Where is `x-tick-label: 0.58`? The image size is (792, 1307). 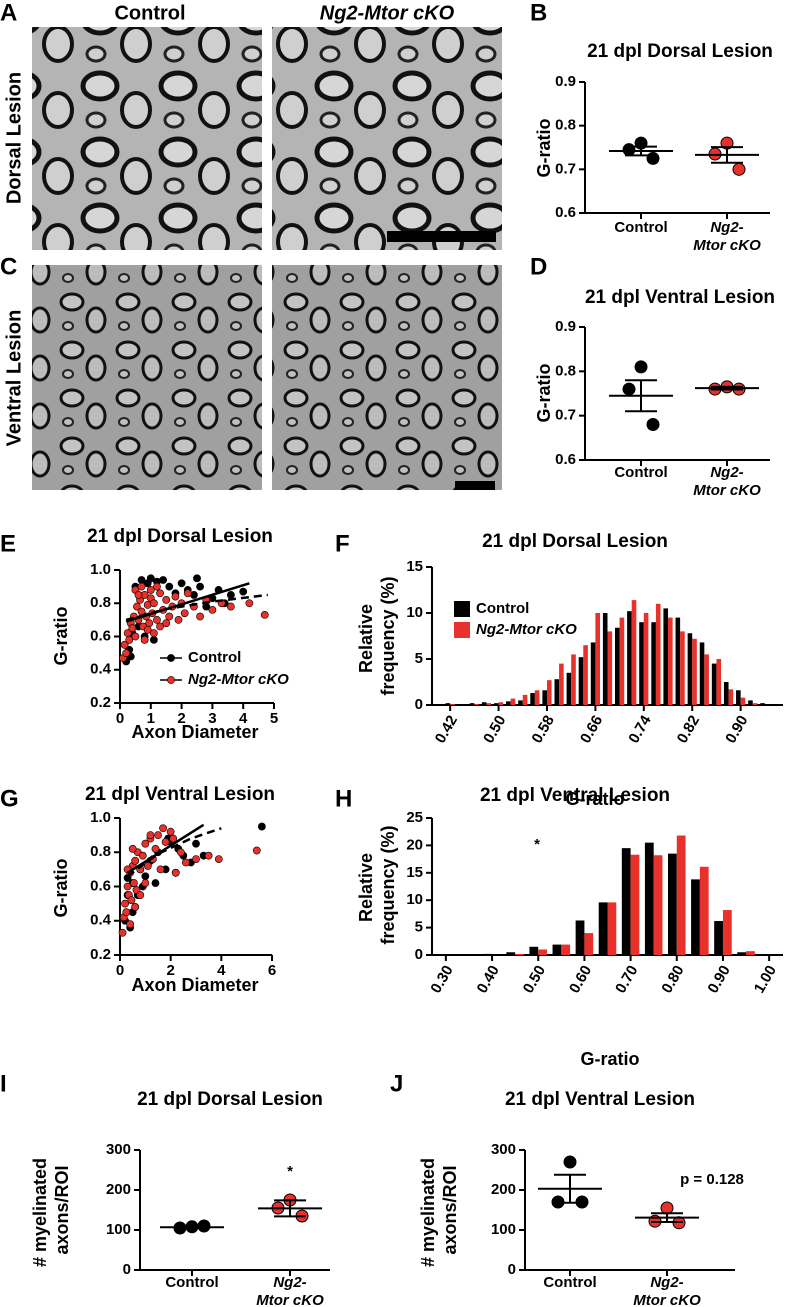 x-tick-label: 0.58 is located at coordinates (543, 729).